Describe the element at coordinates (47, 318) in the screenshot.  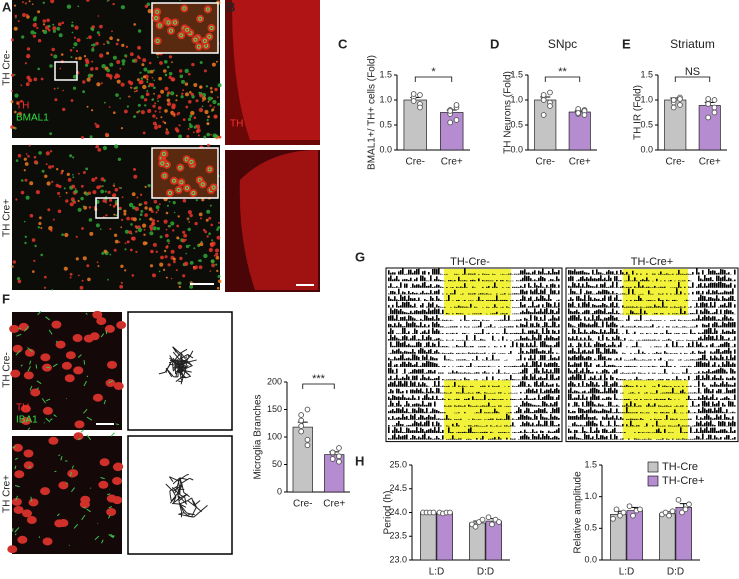
I see `microglia` at that location.